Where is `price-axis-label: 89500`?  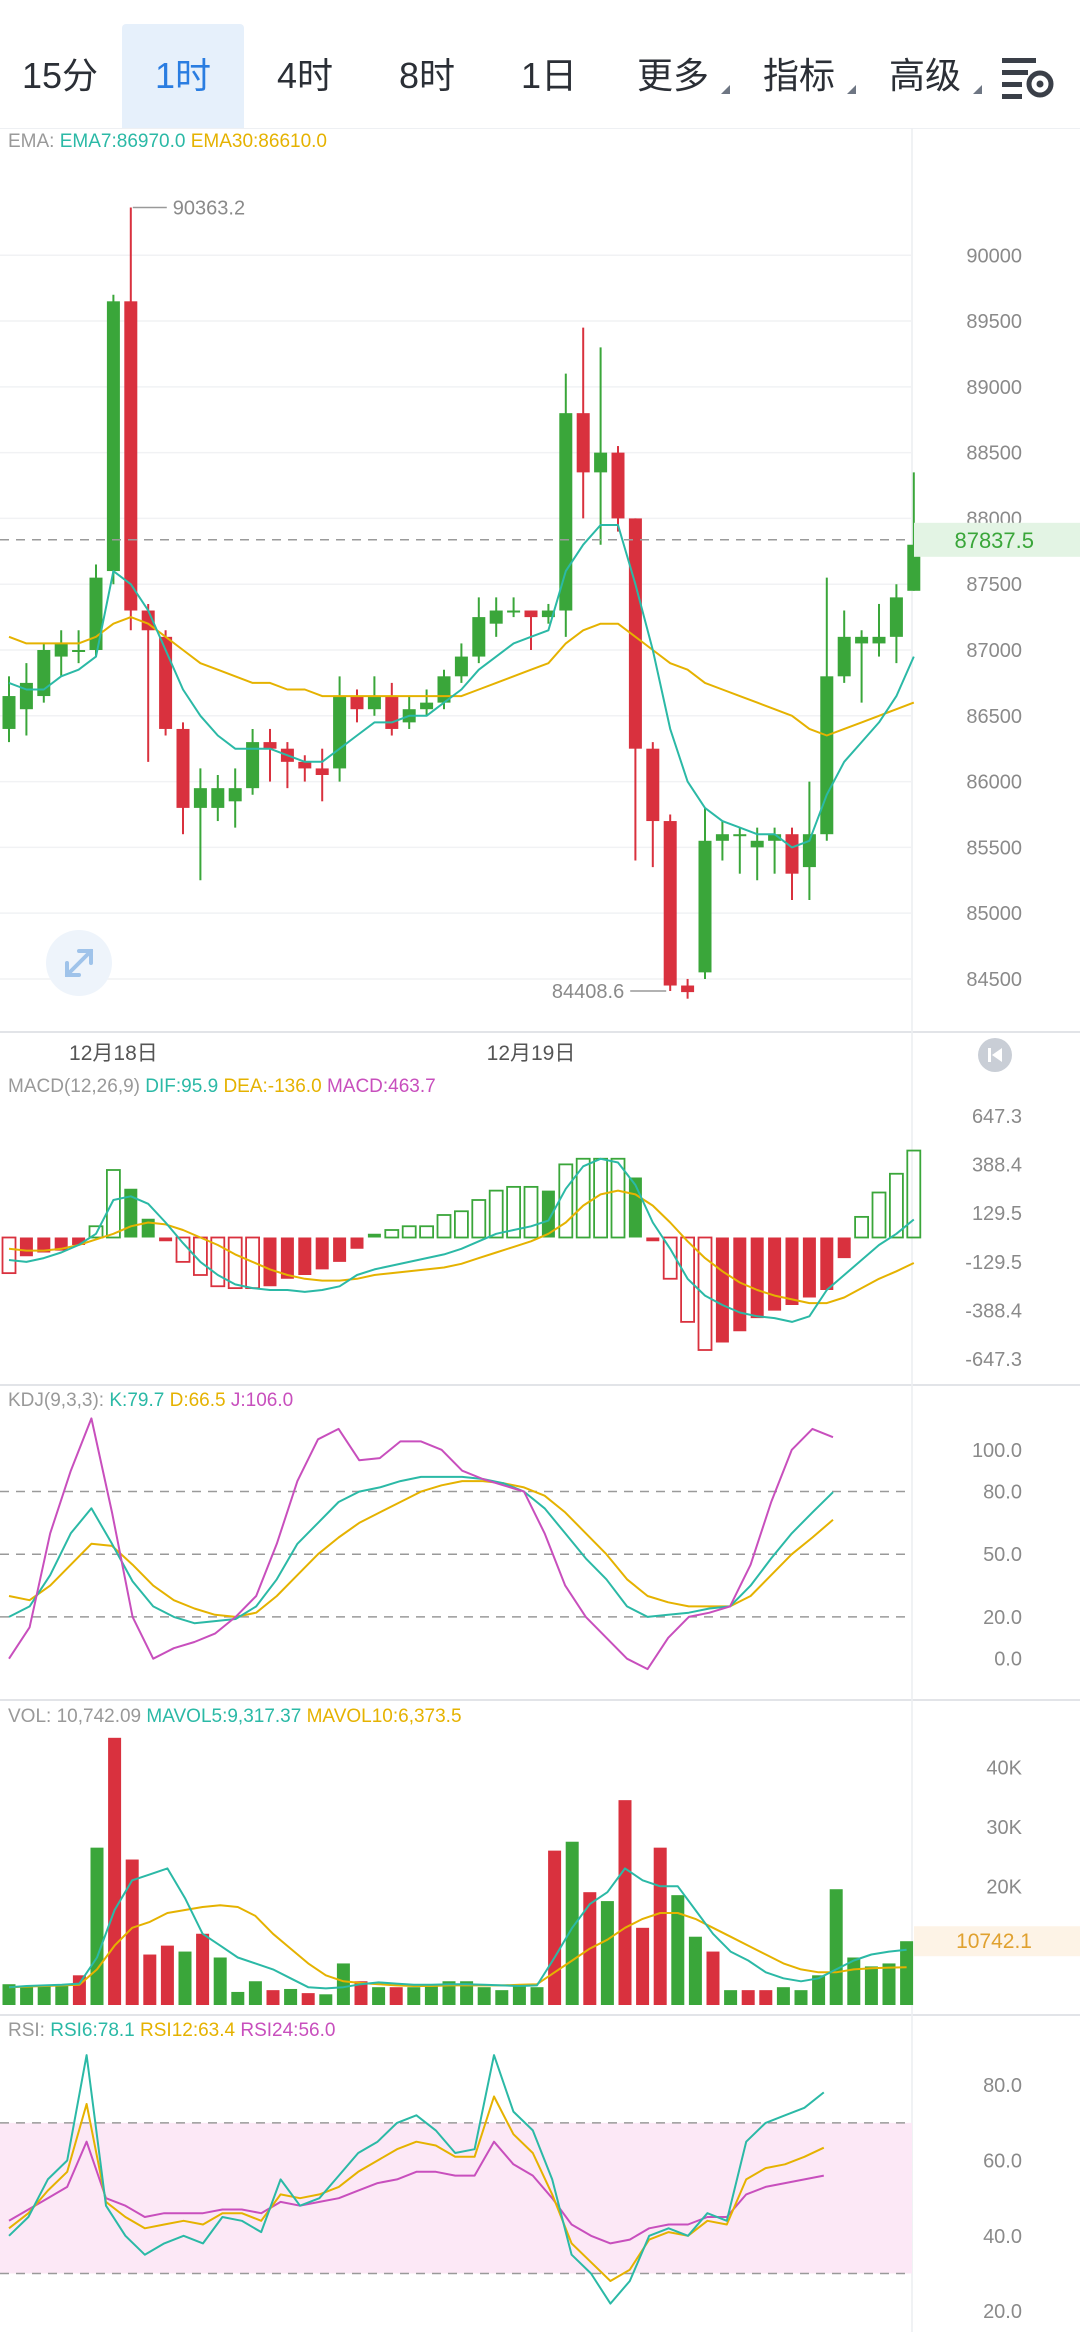 price-axis-label: 89500 is located at coordinates (994, 322).